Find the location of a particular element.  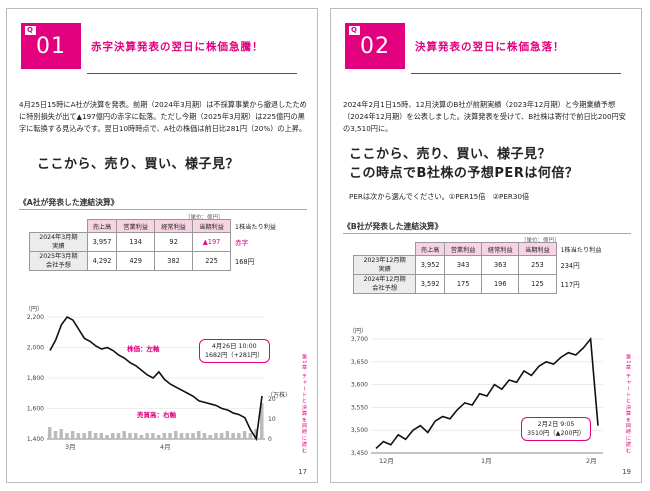

y-tick-label: 3,600 is located at coordinates (359, 385).